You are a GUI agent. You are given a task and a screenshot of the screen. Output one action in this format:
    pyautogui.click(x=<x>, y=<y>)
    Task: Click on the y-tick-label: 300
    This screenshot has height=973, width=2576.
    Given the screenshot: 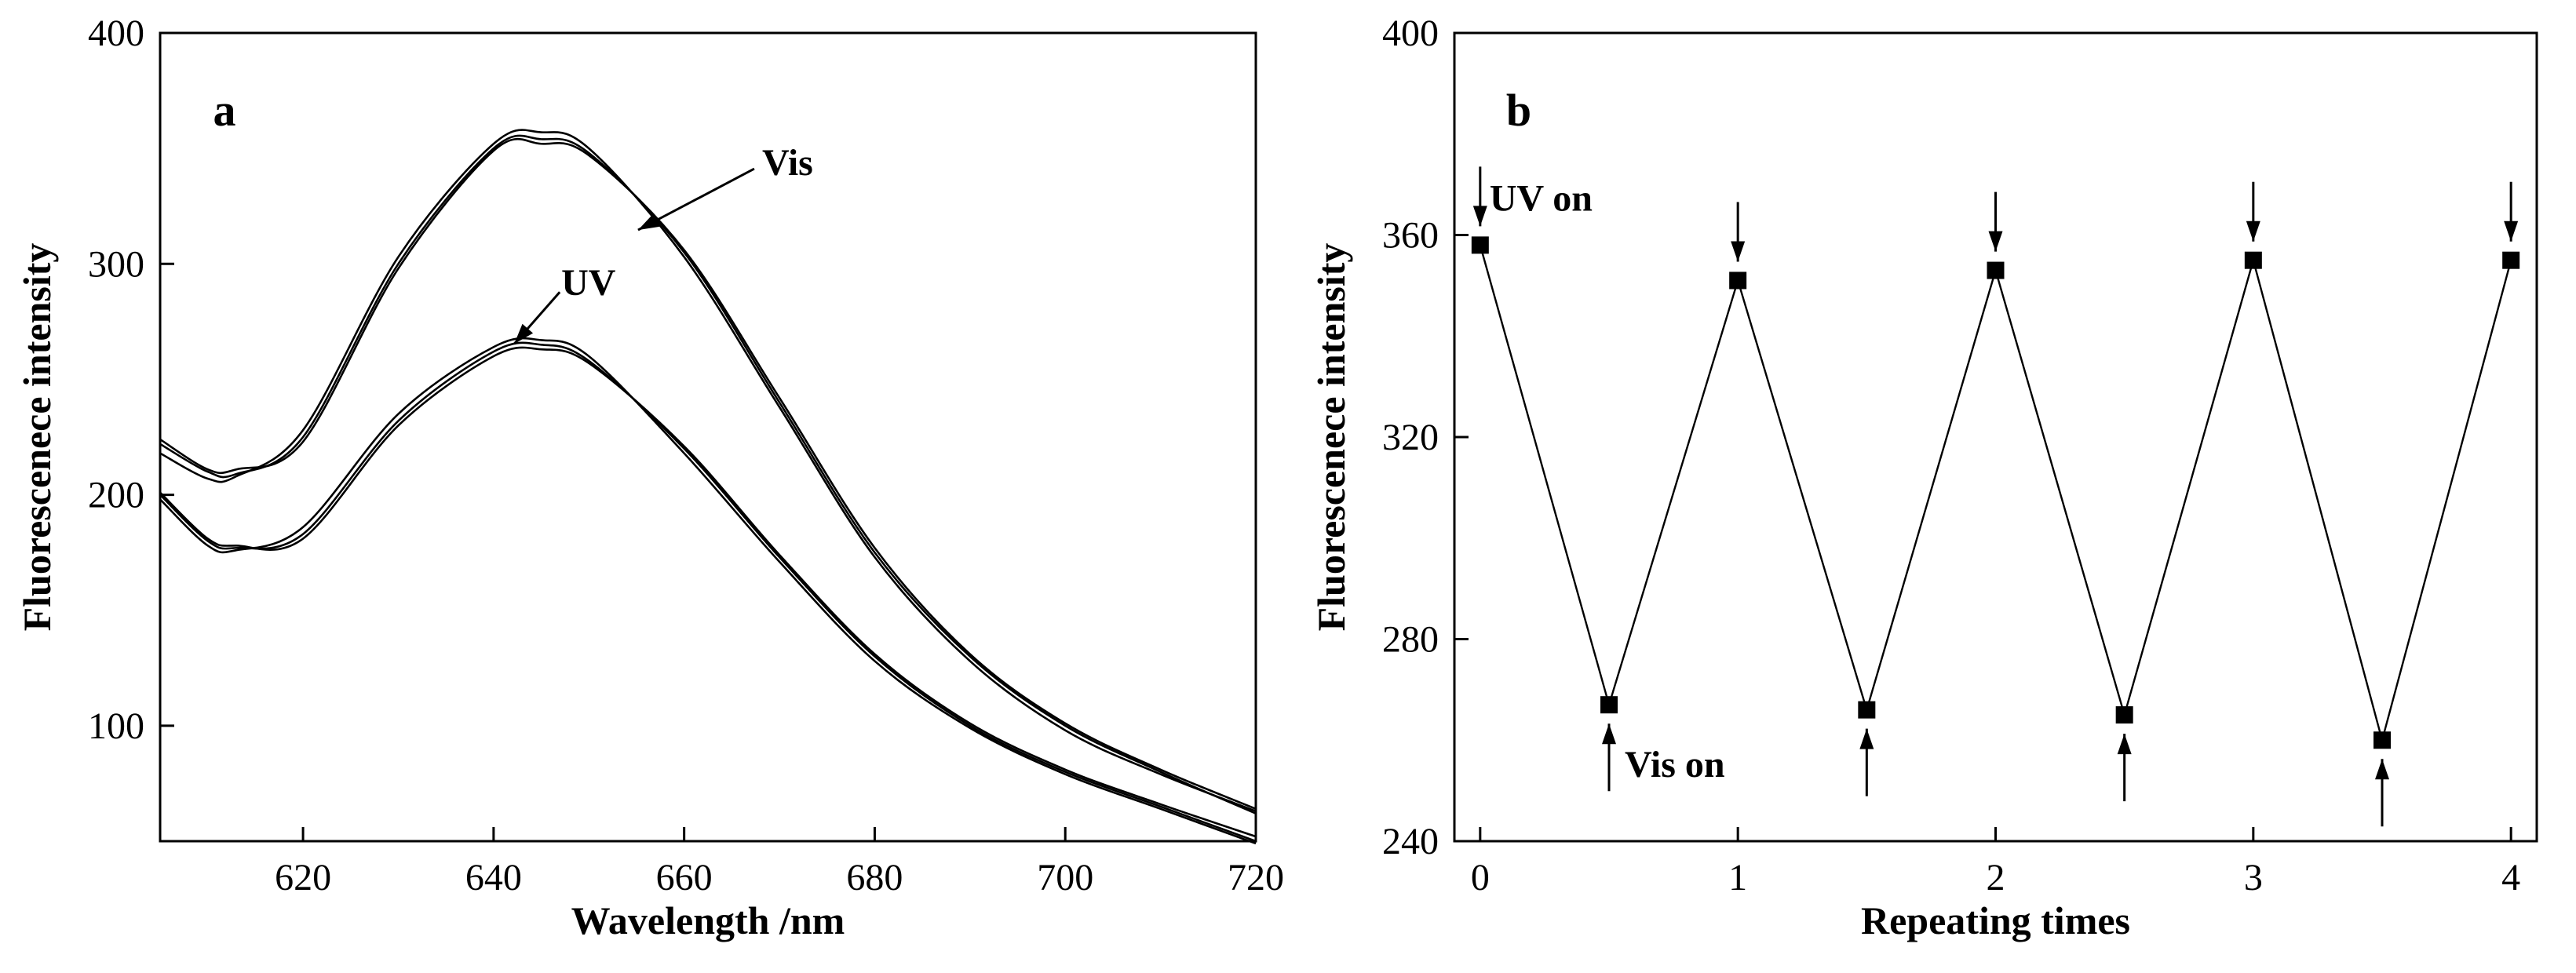 What is the action you would take?
    pyautogui.click(x=116, y=264)
    